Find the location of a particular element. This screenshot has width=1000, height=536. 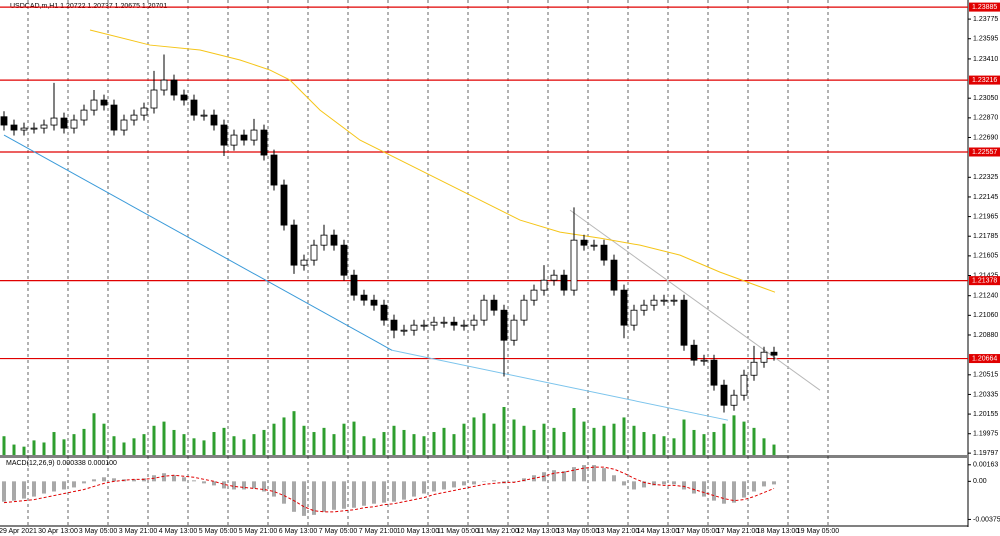

macd-tick-label: 0.00 is located at coordinates (980, 481).